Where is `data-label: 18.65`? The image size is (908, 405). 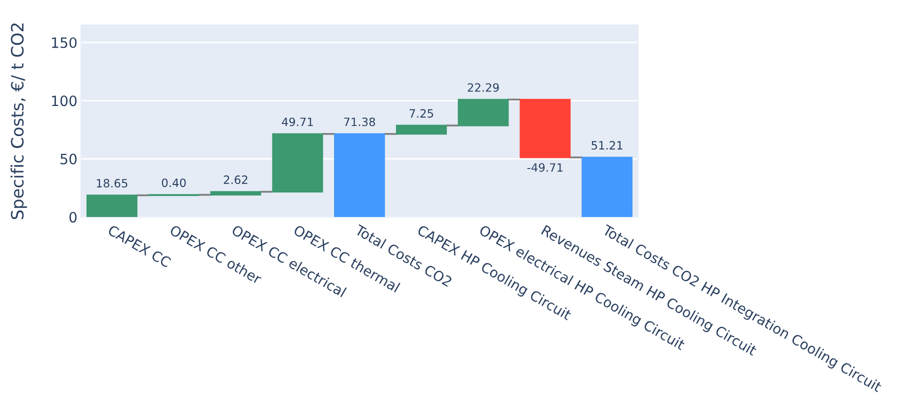
data-label: 18.65 is located at coordinates (112, 183).